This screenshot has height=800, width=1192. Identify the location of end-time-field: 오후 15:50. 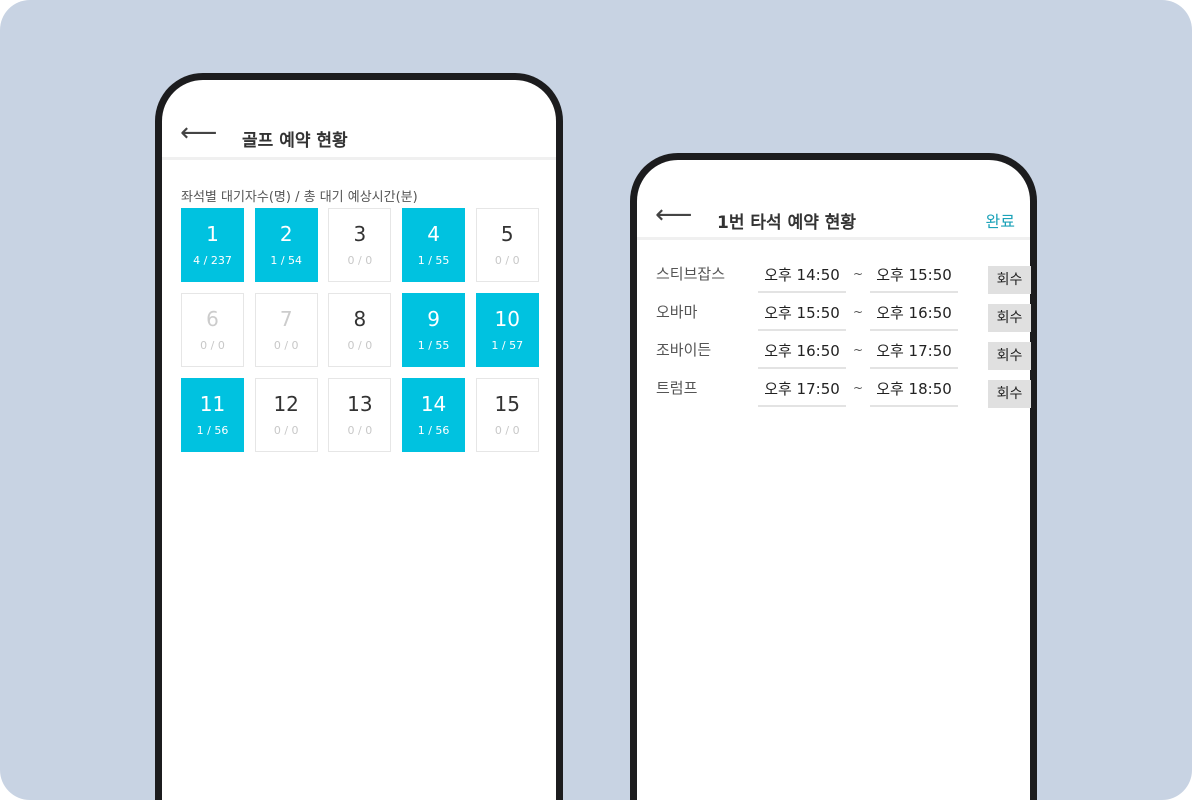
(914, 278).